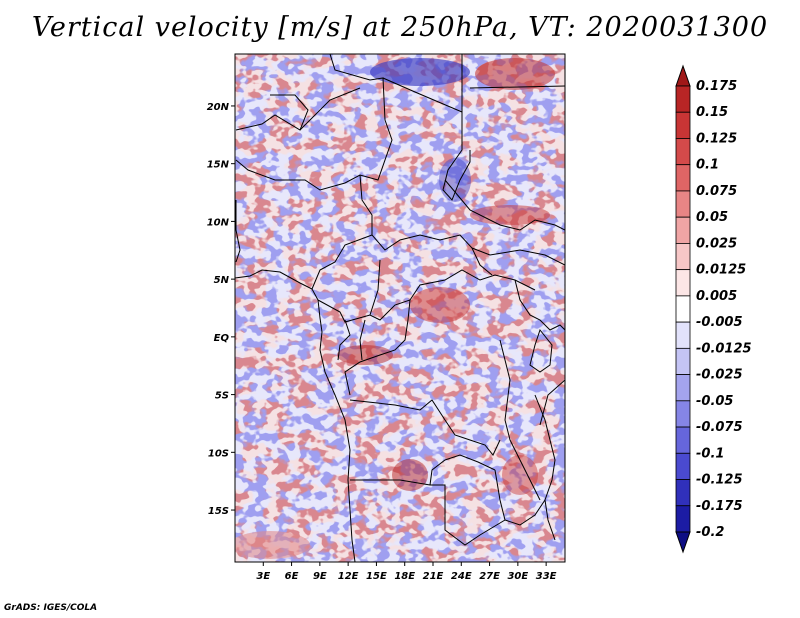 The height and width of the screenshot is (618, 800). I want to click on colorbar-label: 0.125, so click(716, 138).